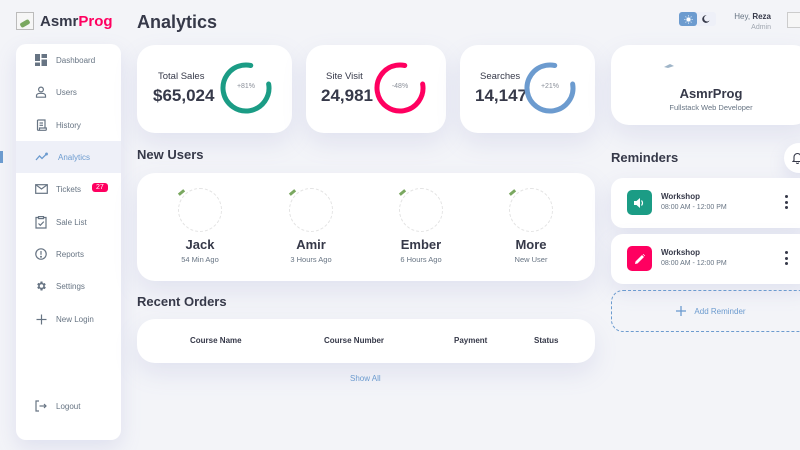 This screenshot has height=450, width=800. Describe the element at coordinates (705, 311) in the screenshot. I see `add-reminder-button: Add Reminder` at that location.